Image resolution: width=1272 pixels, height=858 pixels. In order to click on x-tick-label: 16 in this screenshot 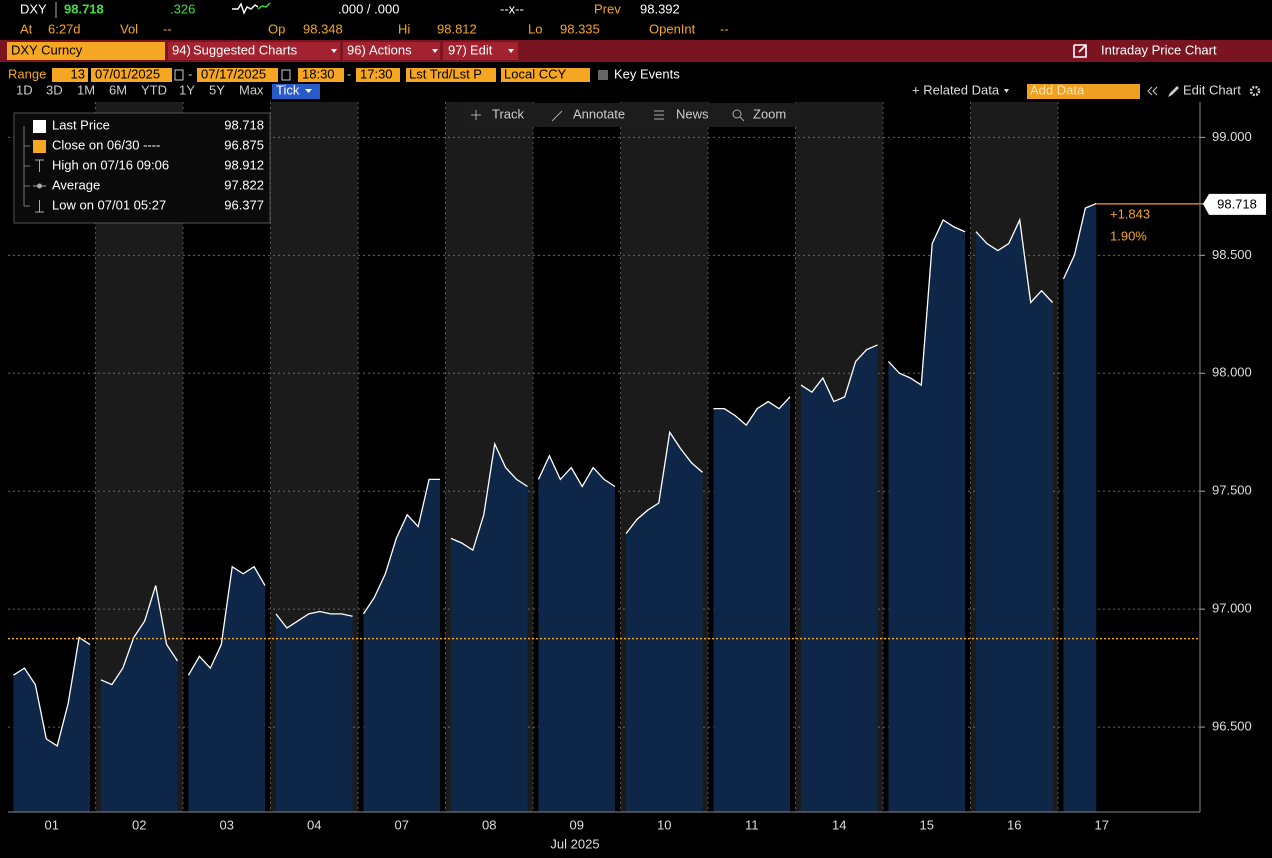, I will do `click(1014, 824)`.